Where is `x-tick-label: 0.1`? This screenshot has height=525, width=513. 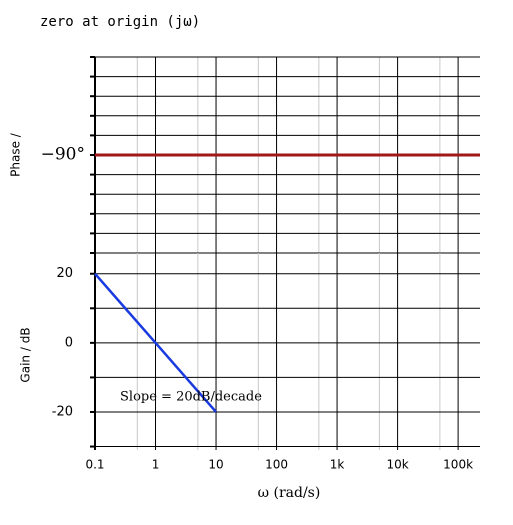 x-tick-label: 0.1 is located at coordinates (94, 465).